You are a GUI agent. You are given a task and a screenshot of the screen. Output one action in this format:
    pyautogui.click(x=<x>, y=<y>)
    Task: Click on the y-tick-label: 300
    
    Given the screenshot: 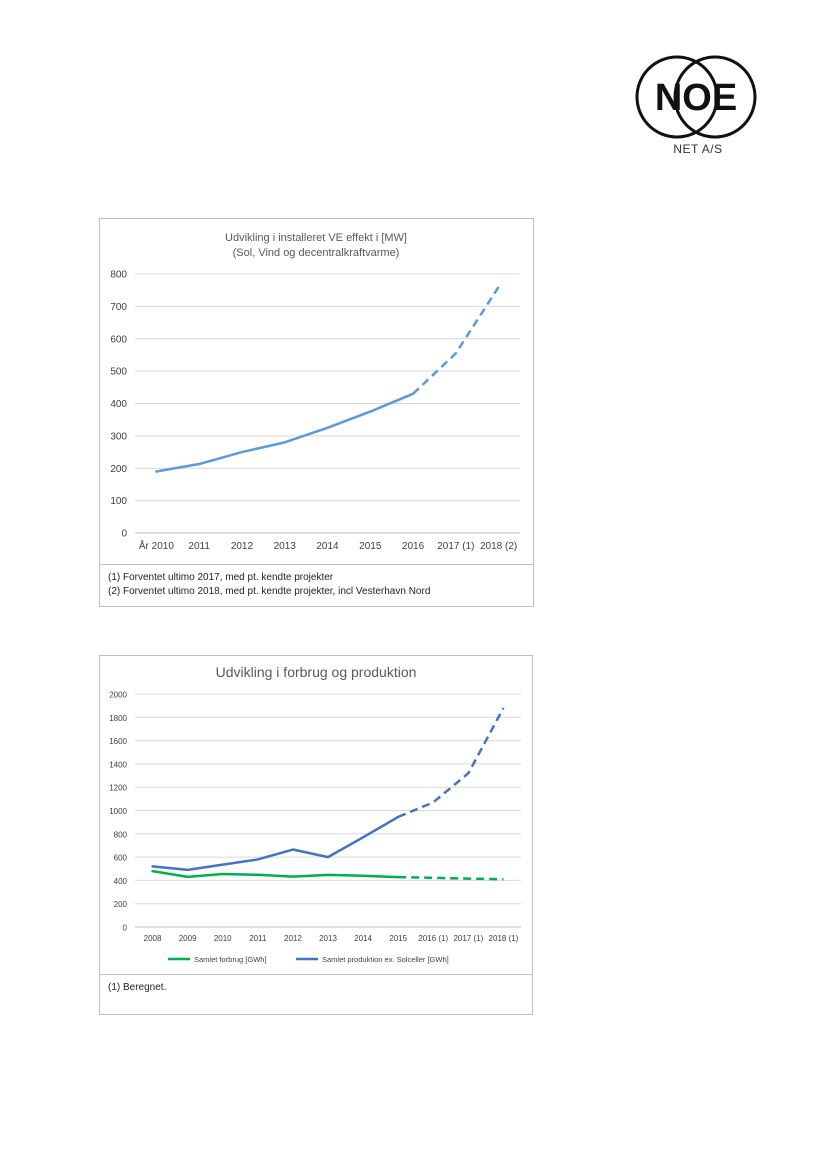 What is the action you would take?
    pyautogui.click(x=118, y=436)
    